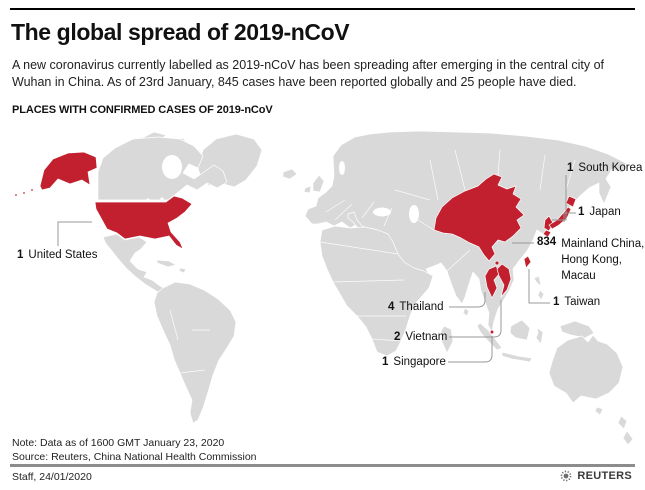 This screenshot has height=490, width=645. Describe the element at coordinates (479, 217) in the screenshot. I see `country-china-highlight` at that location.